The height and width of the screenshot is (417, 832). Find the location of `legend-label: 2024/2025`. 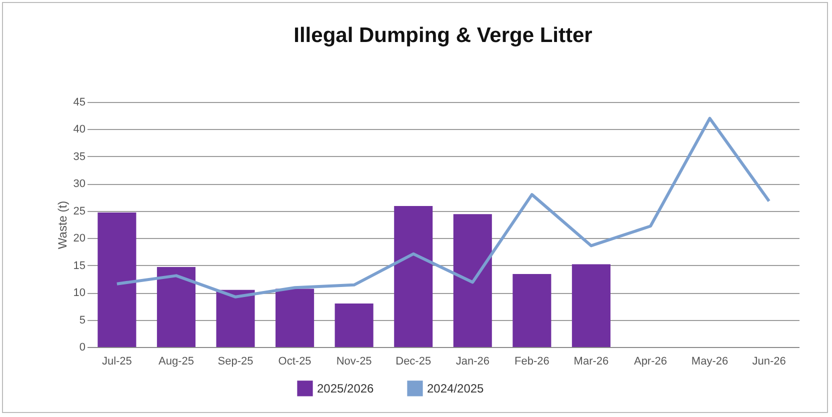

legend-label: 2024/2025 is located at coordinates (455, 388).